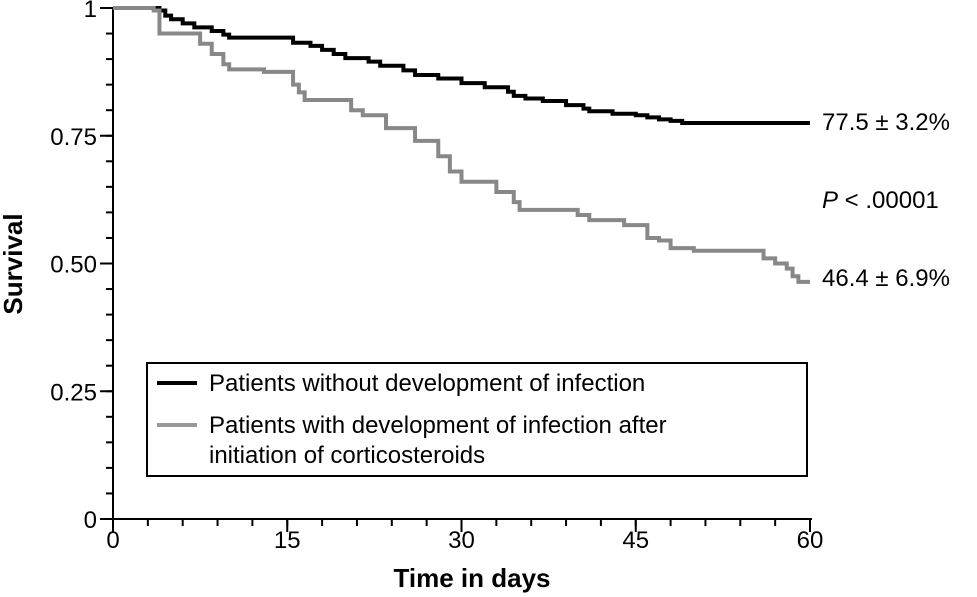  What do you see at coordinates (90, 11) in the screenshot?
I see `y-tick-label: 1` at bounding box center [90, 11].